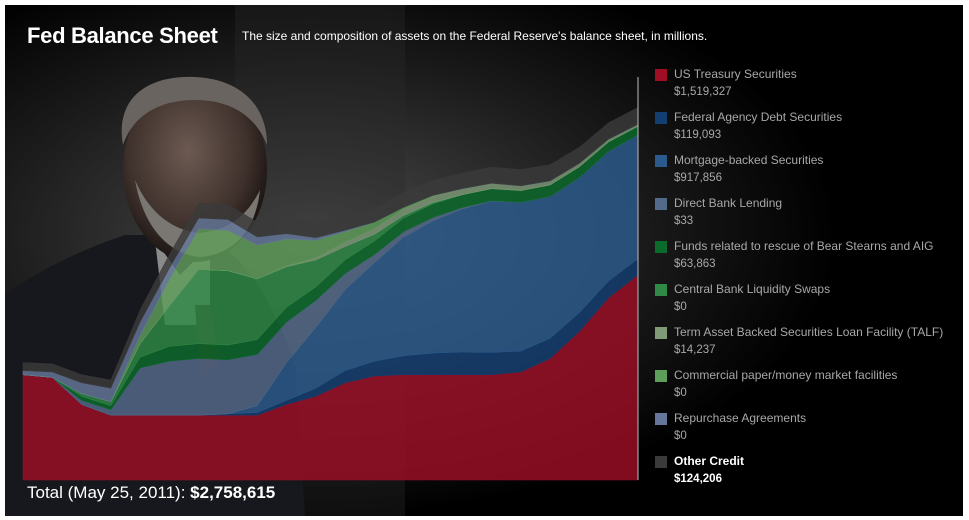 The width and height of the screenshot is (969, 520). I want to click on legend-item-direct-bank-lending: Direct Bank Lending $33, so click(807, 215).